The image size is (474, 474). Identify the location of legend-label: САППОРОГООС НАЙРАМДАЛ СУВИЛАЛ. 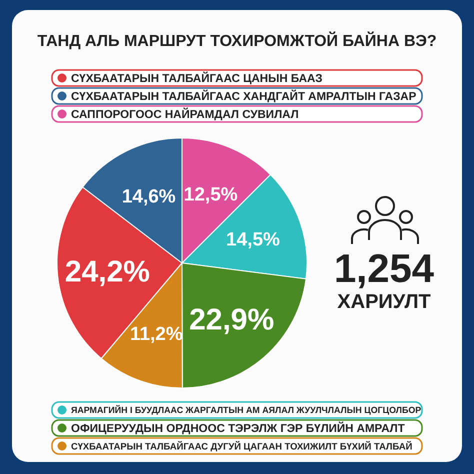
(185, 114).